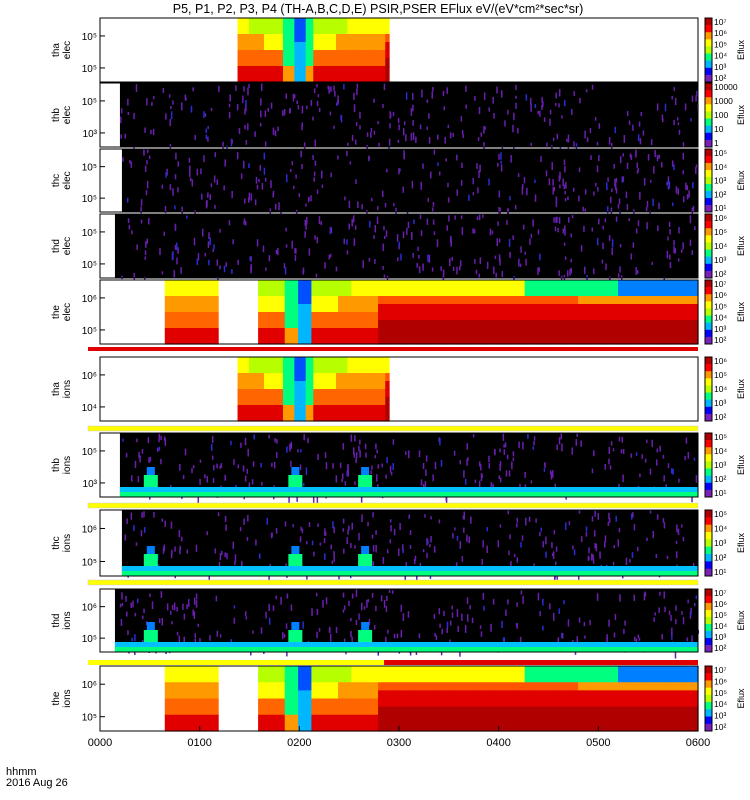  I want to click on y-tick-label: 10⁵, so click(89, 639).